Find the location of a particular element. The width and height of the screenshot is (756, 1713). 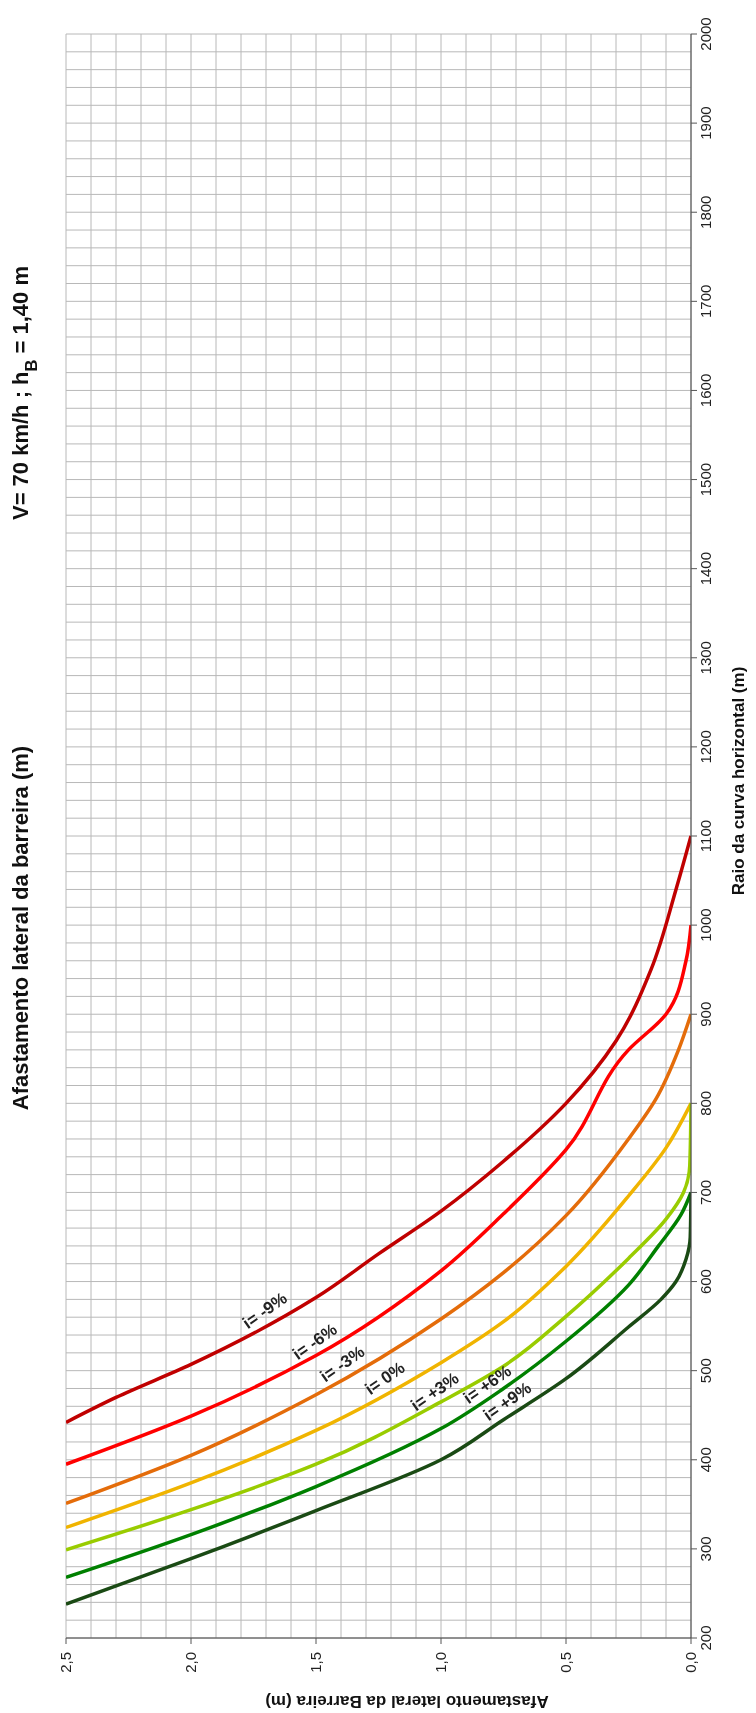

x-tick-label: 2,0 is located at coordinates (190, 1662).